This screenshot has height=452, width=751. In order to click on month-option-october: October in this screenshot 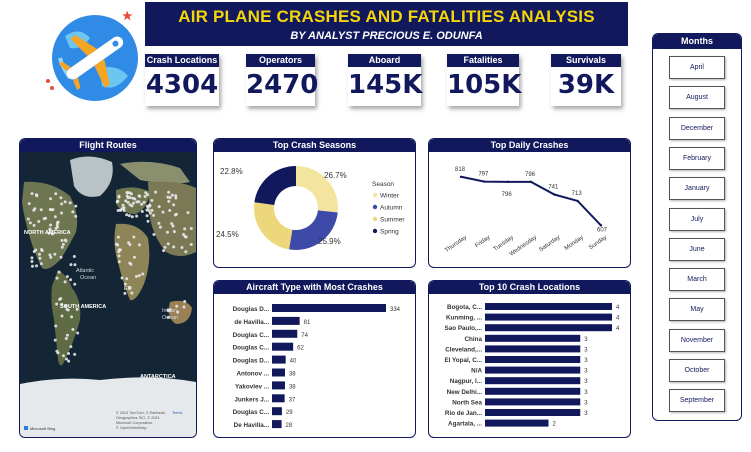, I will do `click(697, 370)`.